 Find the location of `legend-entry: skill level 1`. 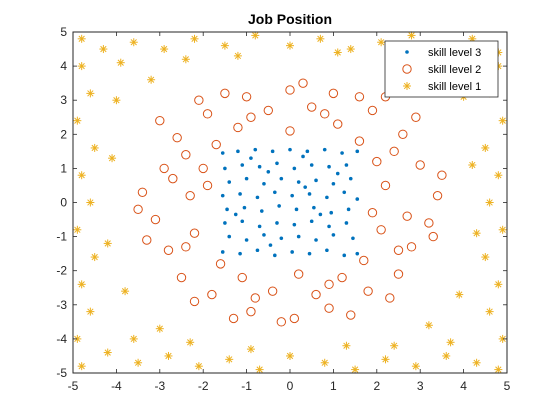

legend-entry: skill level 1 is located at coordinates (442, 87).